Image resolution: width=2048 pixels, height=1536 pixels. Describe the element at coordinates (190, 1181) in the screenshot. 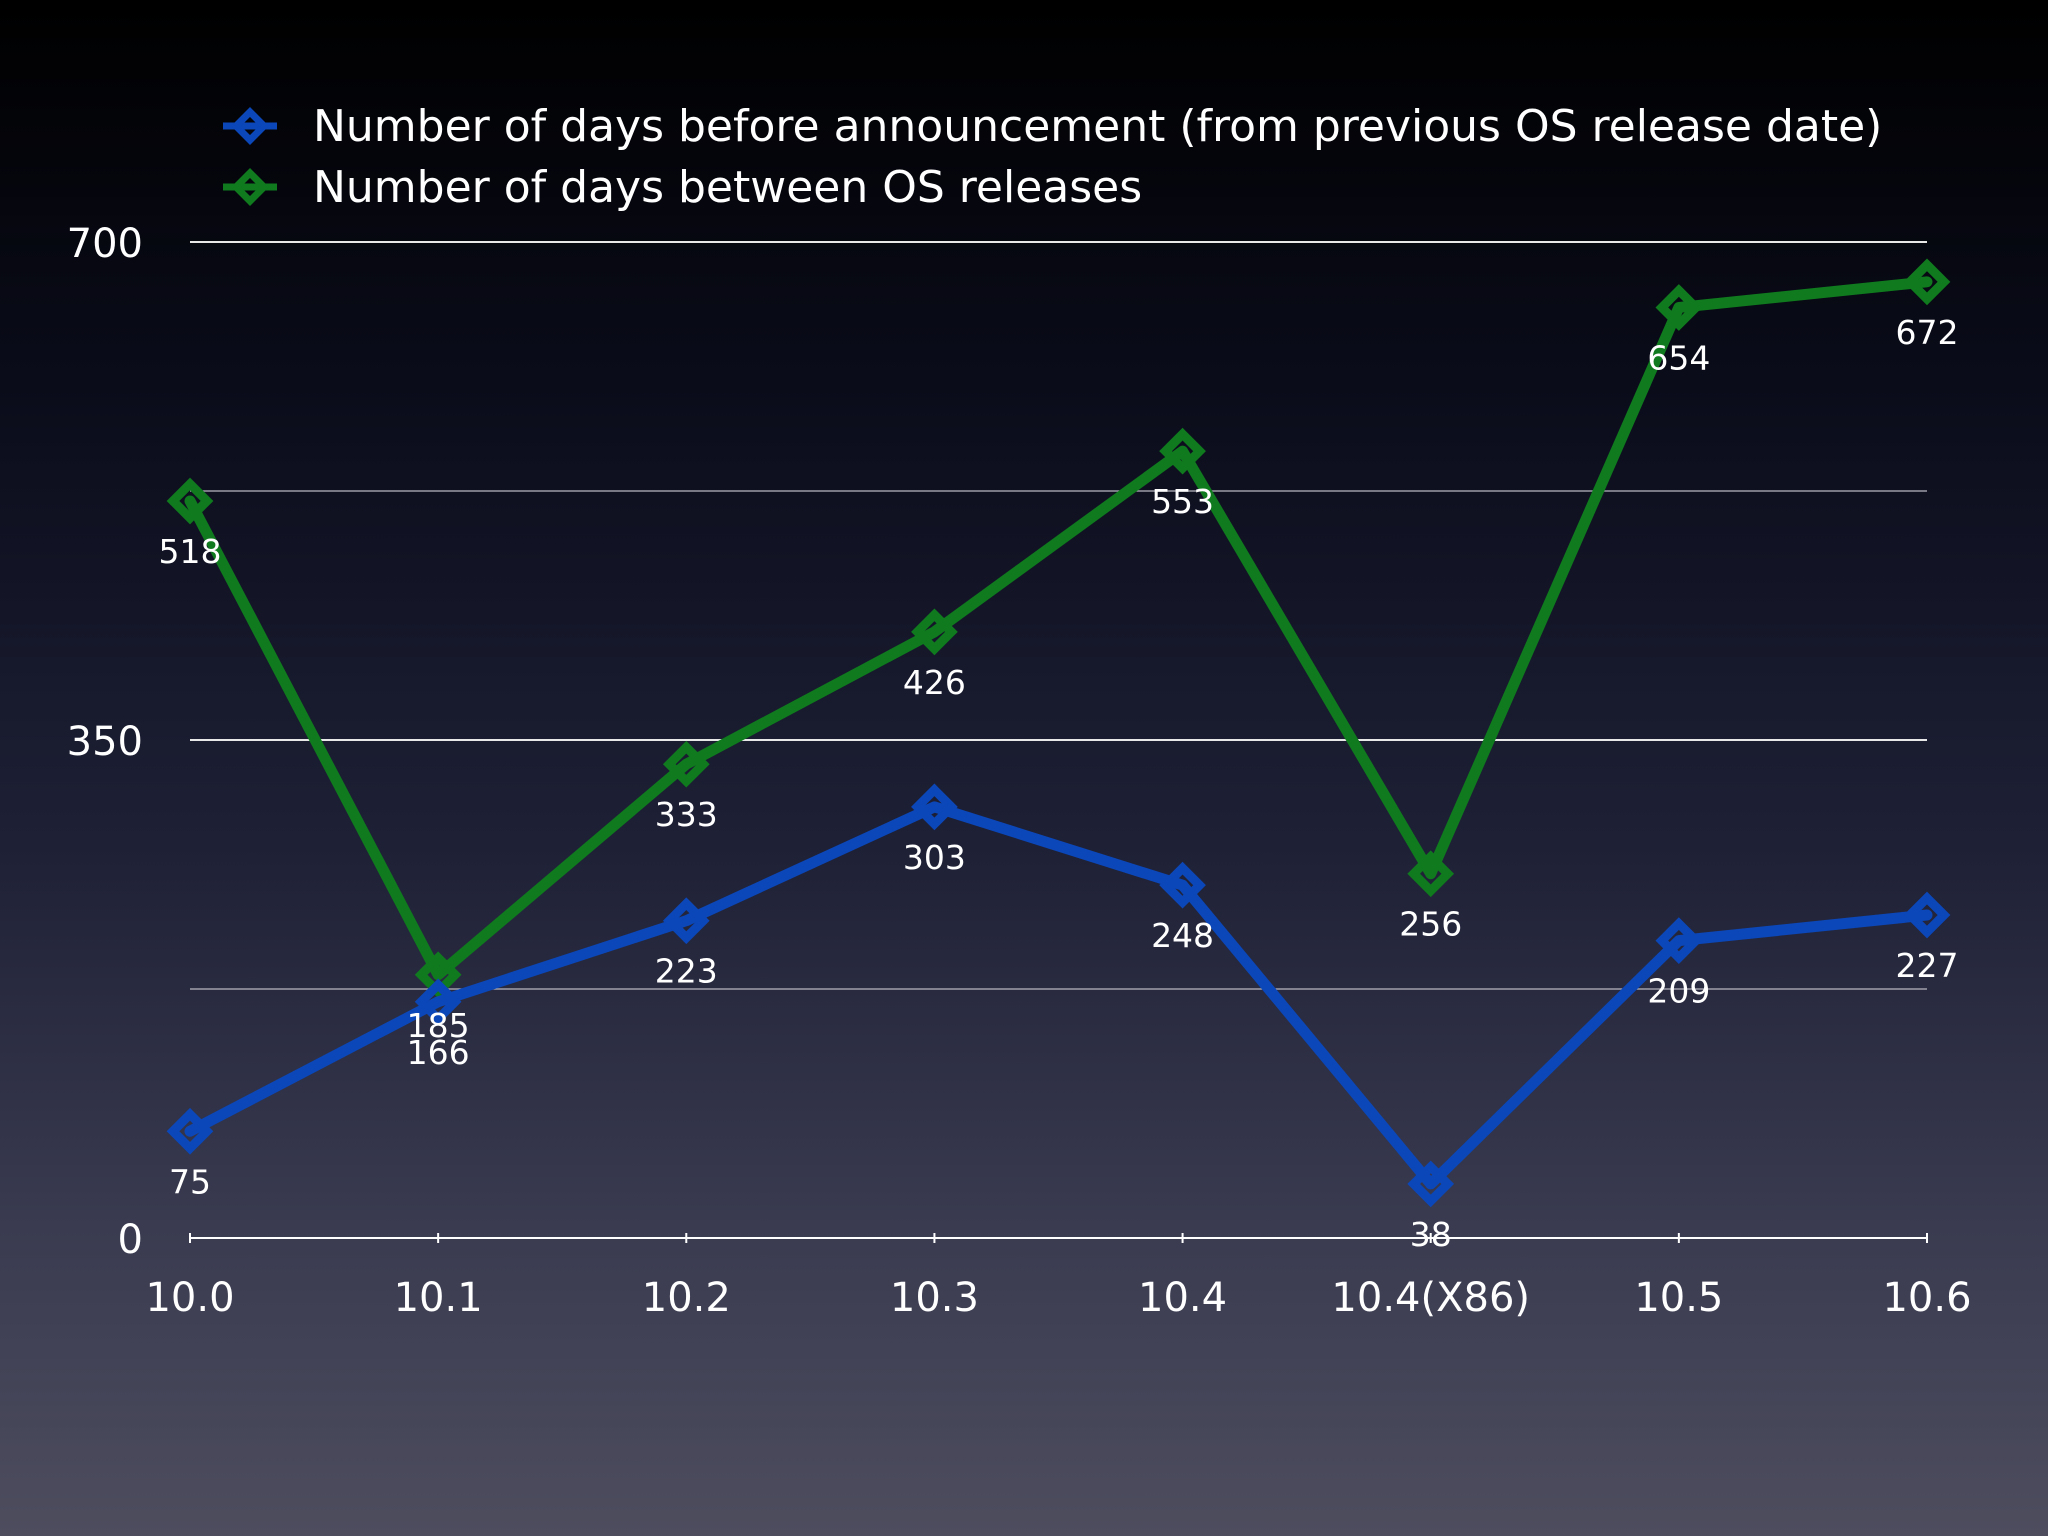

I see `data-label-0-0: 75` at that location.